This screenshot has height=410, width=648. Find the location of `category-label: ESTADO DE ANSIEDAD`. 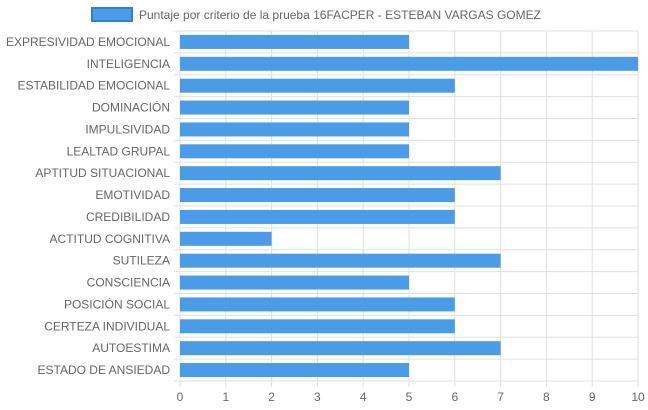

category-label: ESTADO DE ANSIEDAD is located at coordinates (104, 370).